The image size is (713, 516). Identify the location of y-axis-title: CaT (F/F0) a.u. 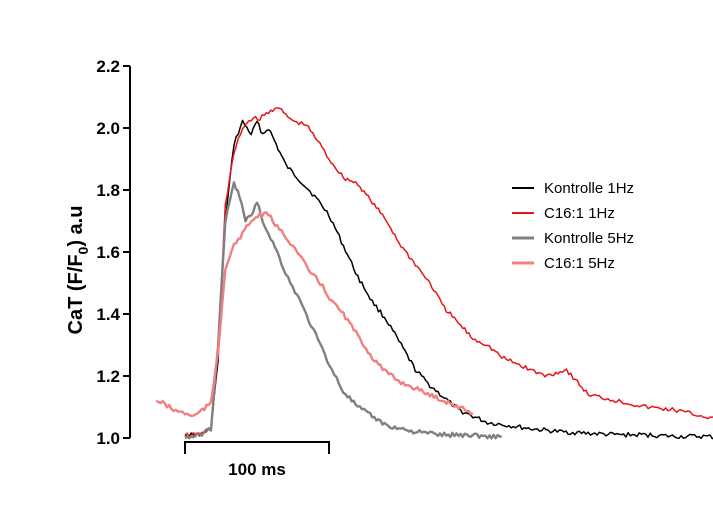
(78, 270).